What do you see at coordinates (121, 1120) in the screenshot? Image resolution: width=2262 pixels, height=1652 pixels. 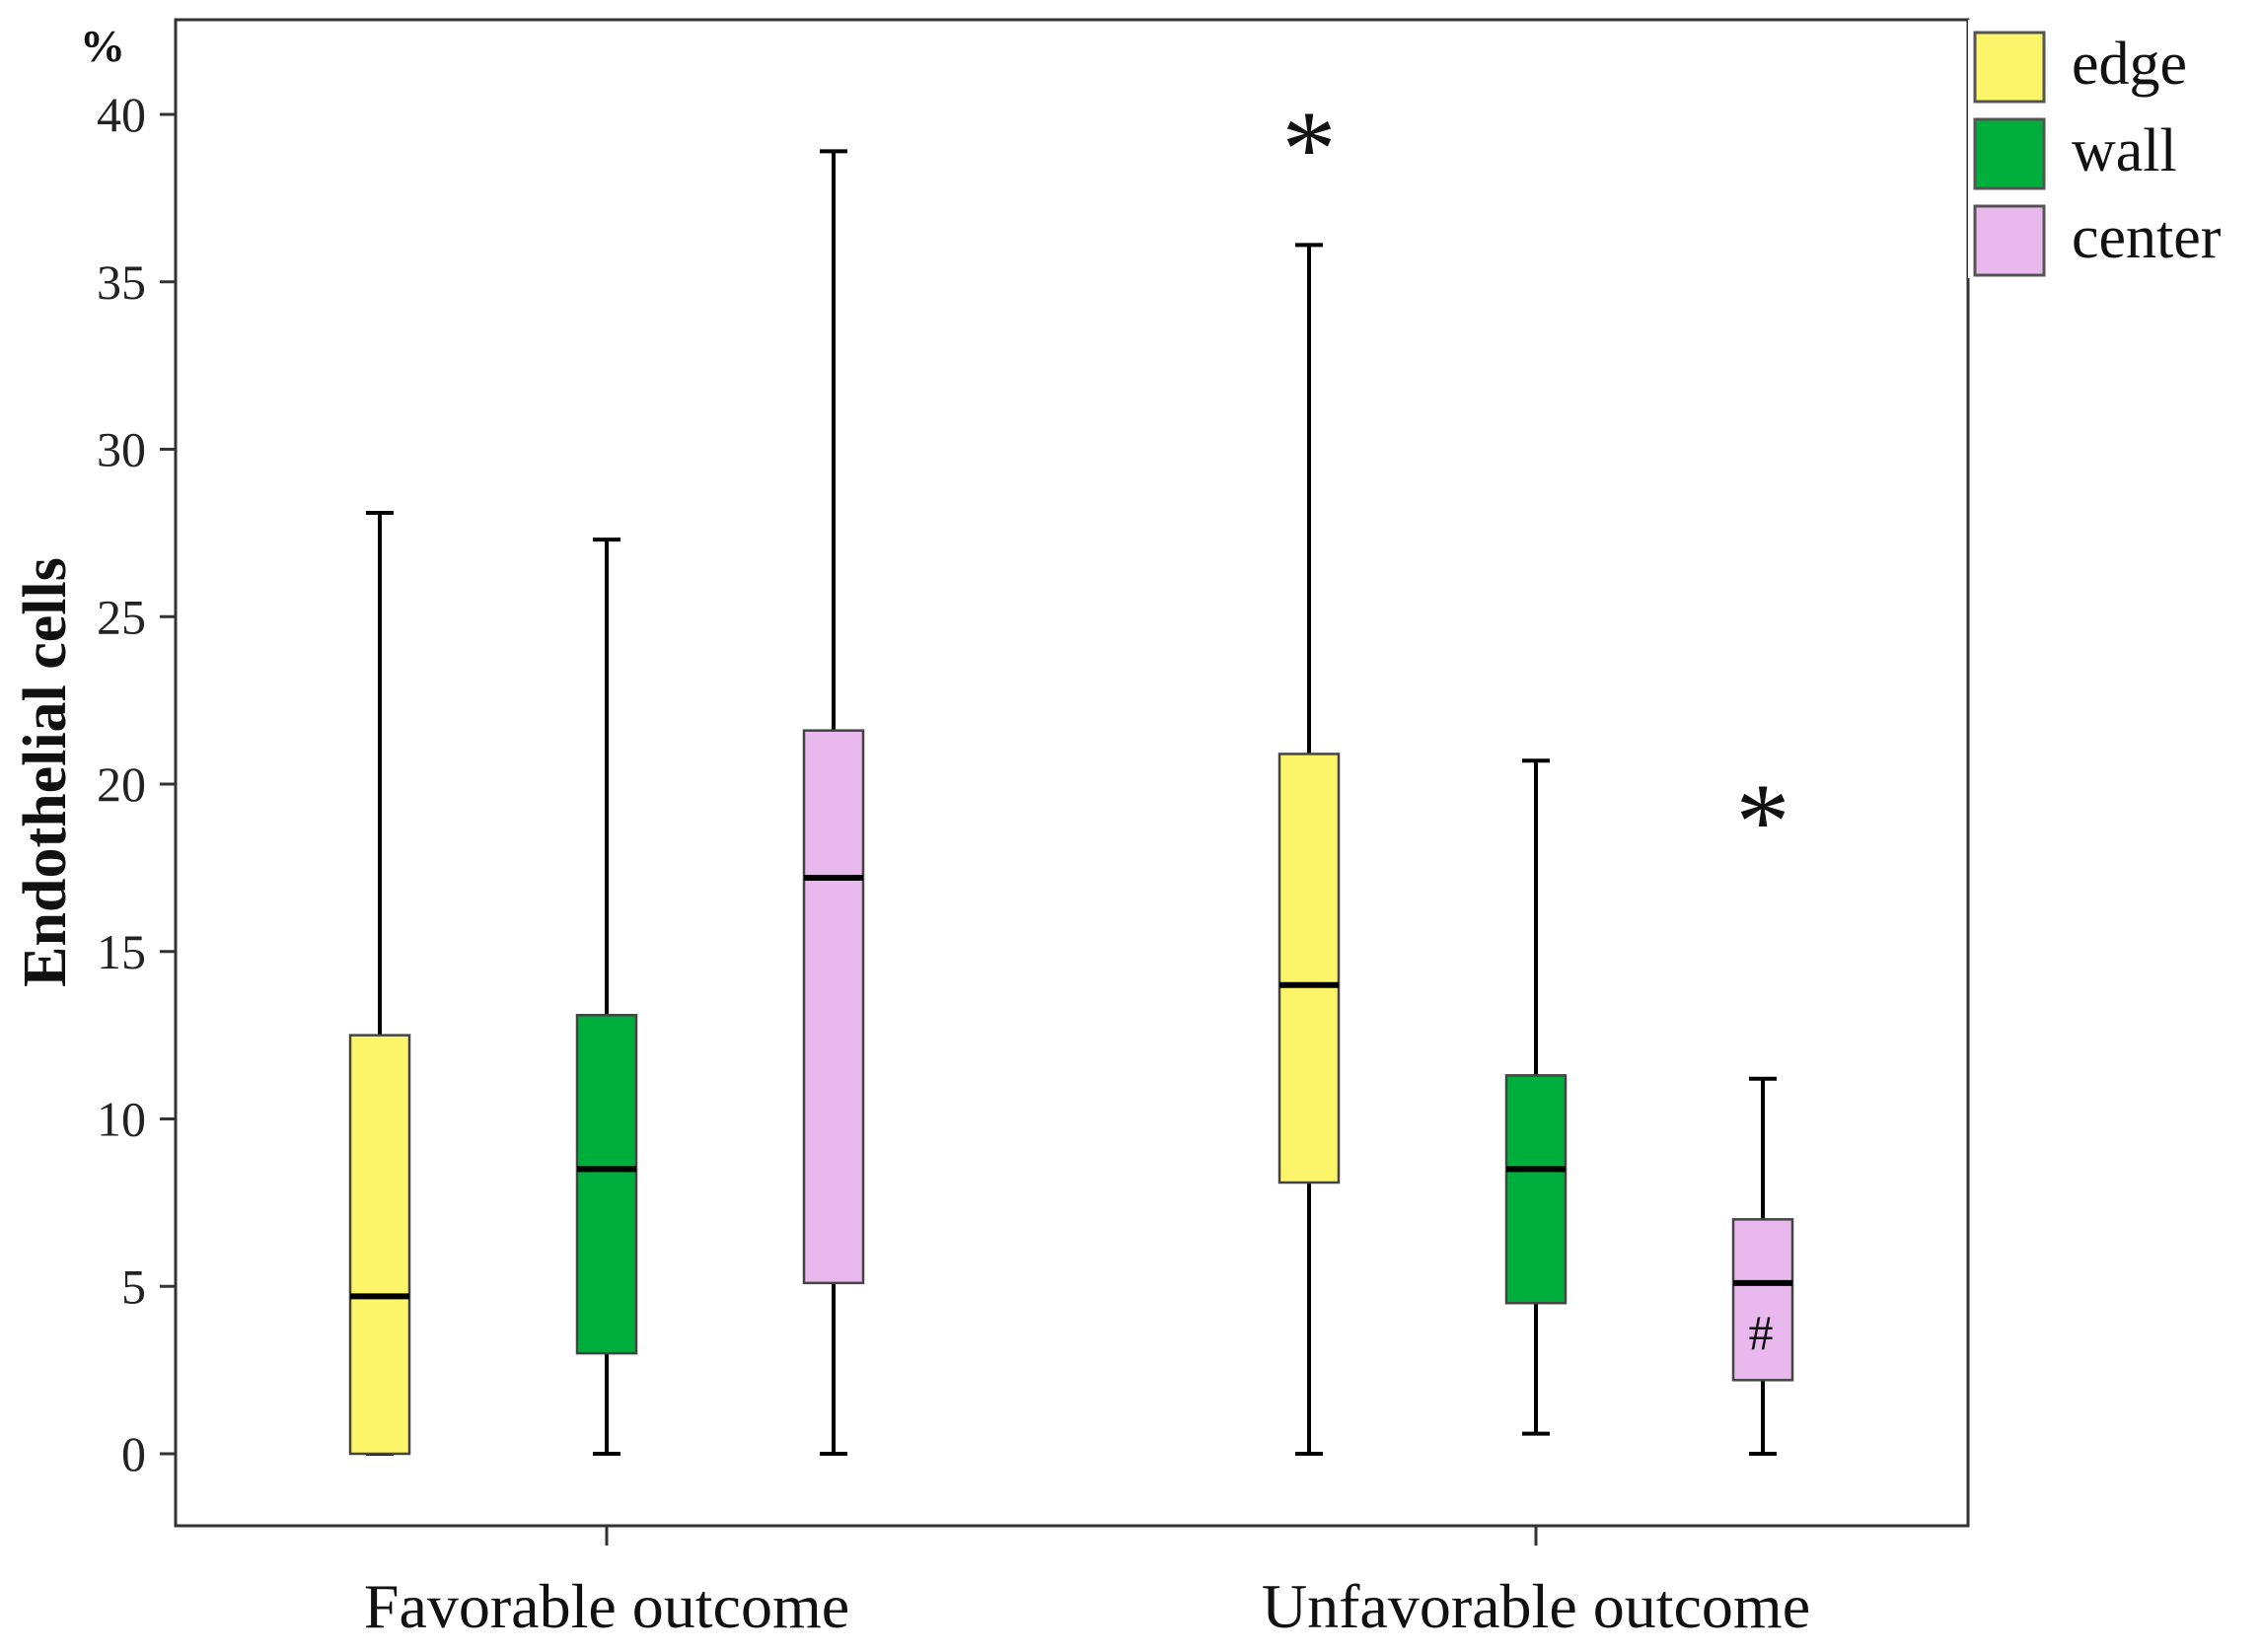 I see `y-tick-label: 10` at bounding box center [121, 1120].